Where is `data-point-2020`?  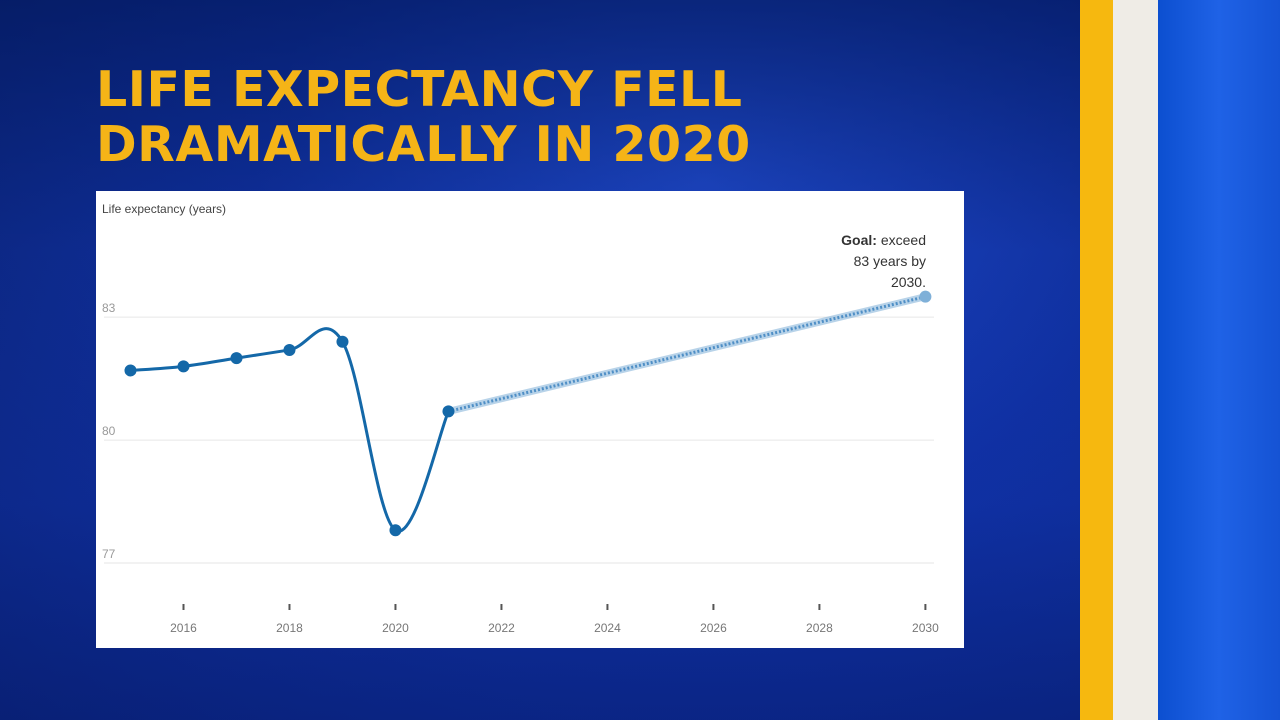 data-point-2020 is located at coordinates (395, 530).